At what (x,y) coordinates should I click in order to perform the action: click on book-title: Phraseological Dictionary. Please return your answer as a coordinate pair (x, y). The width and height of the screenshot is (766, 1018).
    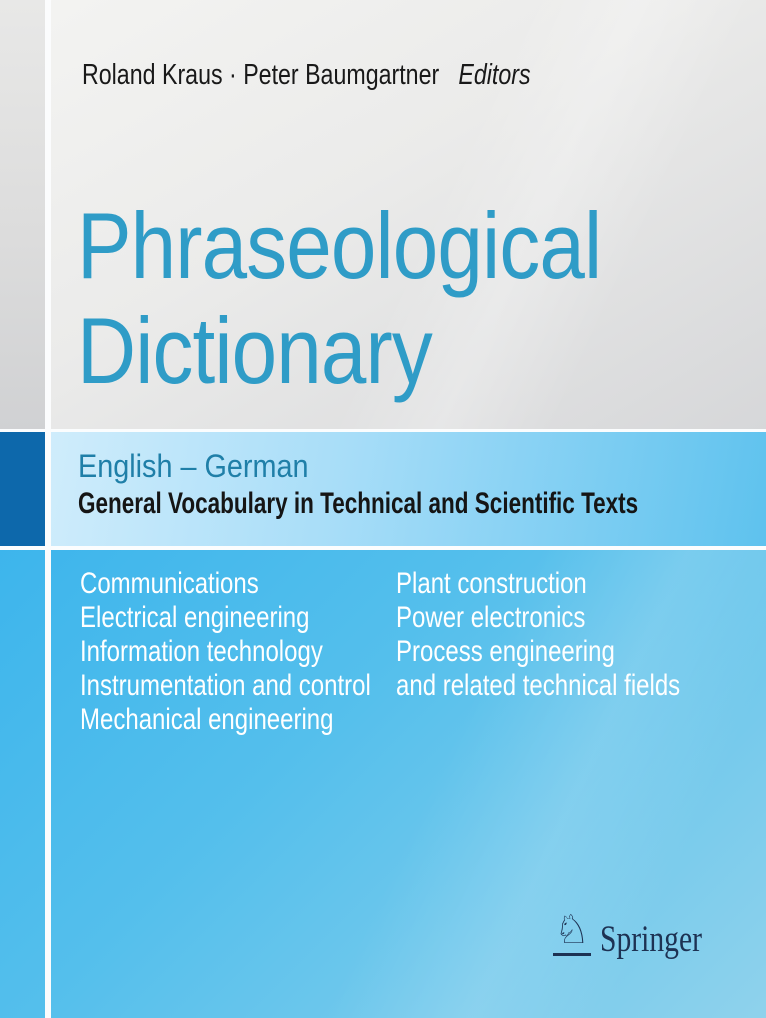
    Looking at the image, I should click on (339, 298).